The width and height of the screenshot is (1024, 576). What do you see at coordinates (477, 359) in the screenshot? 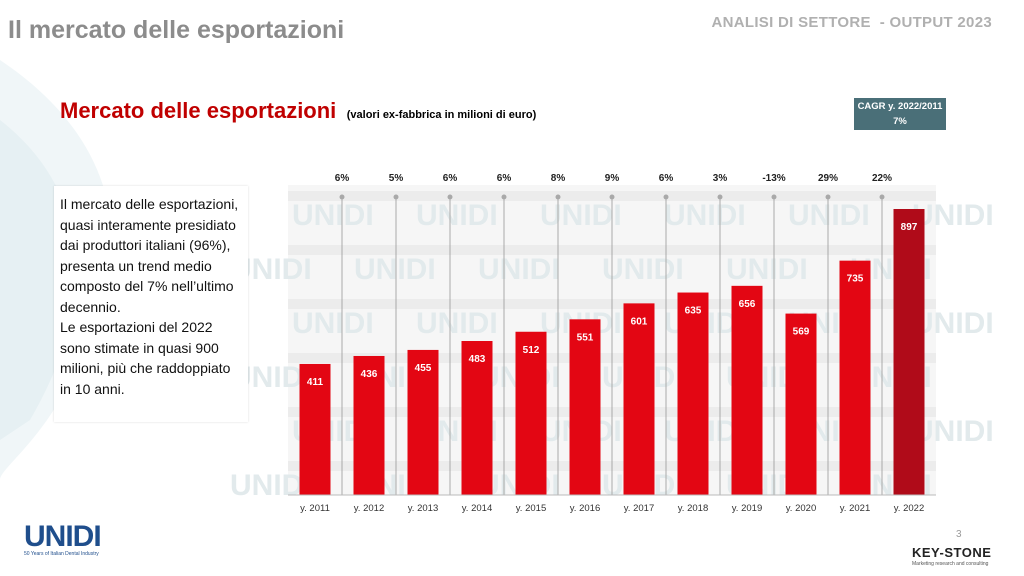
I see `bar-value-label: 483` at bounding box center [477, 359].